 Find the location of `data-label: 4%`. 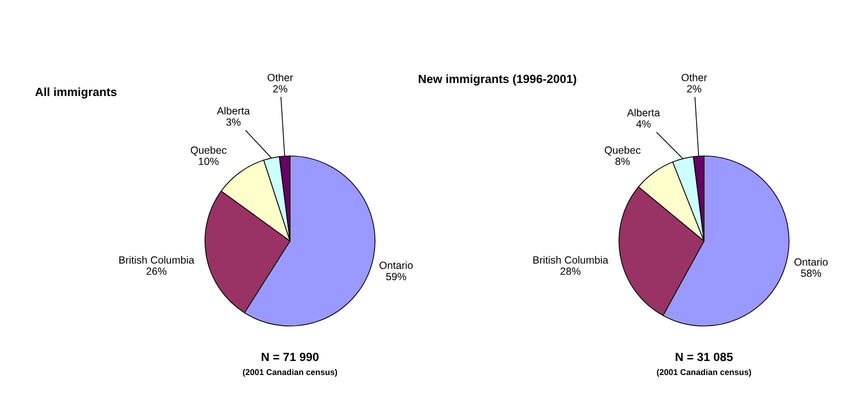

data-label: 4% is located at coordinates (643, 124).